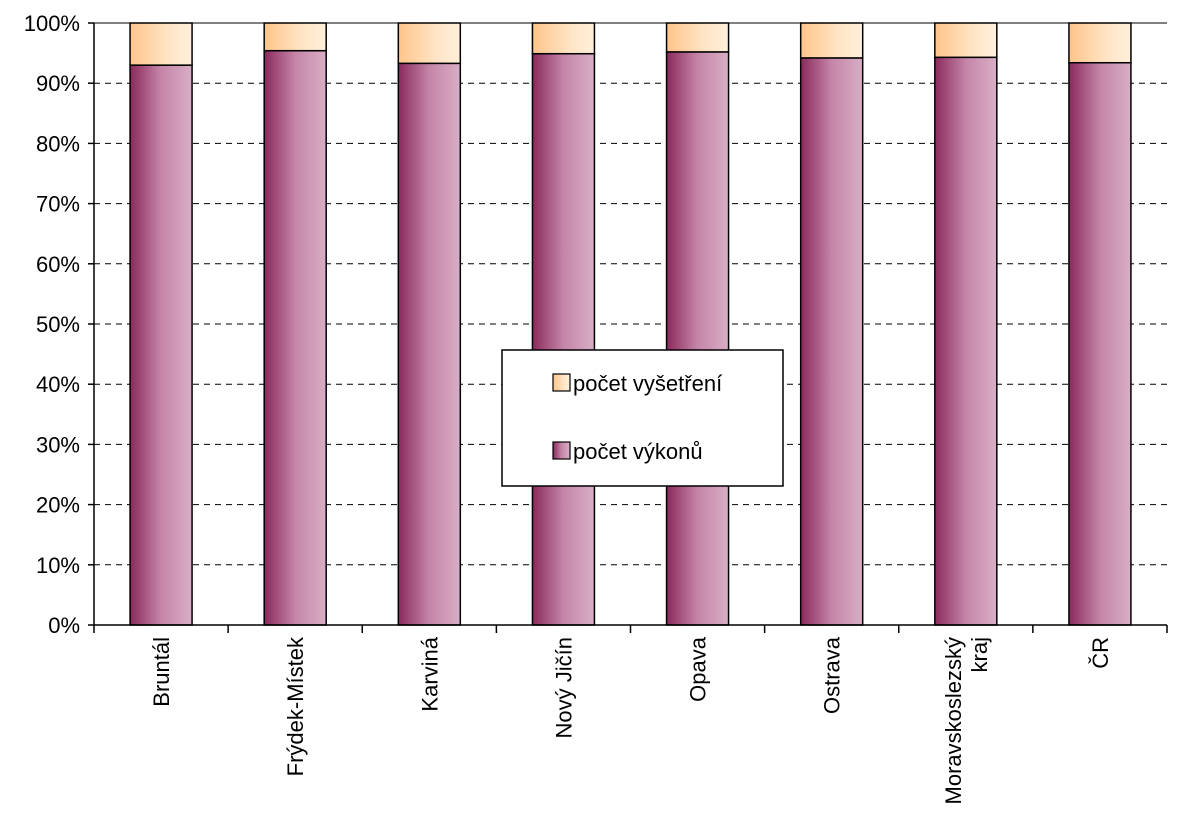 The height and width of the screenshot is (827, 1180). I want to click on y-axis: 0% 10% 20% 30% 40% 50% 60% 70% 80% 90% 100%, so click(59, 324).